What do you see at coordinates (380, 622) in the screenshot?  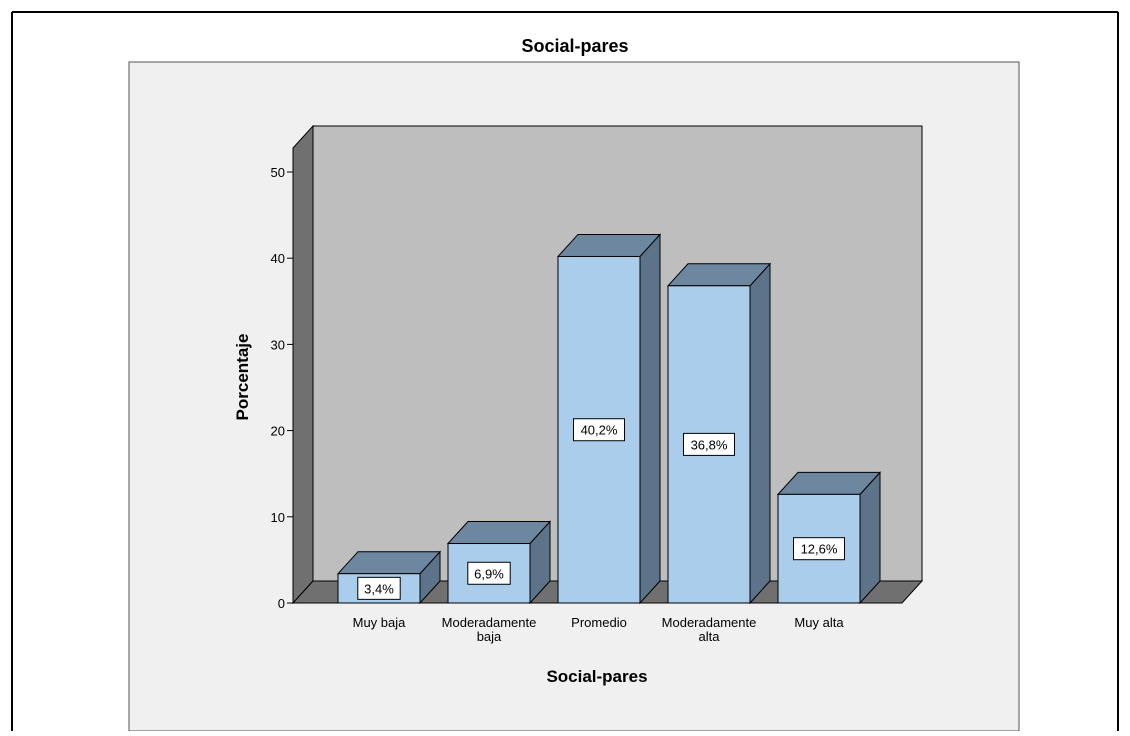 I see `x-tick-label: Muy baja` at bounding box center [380, 622].